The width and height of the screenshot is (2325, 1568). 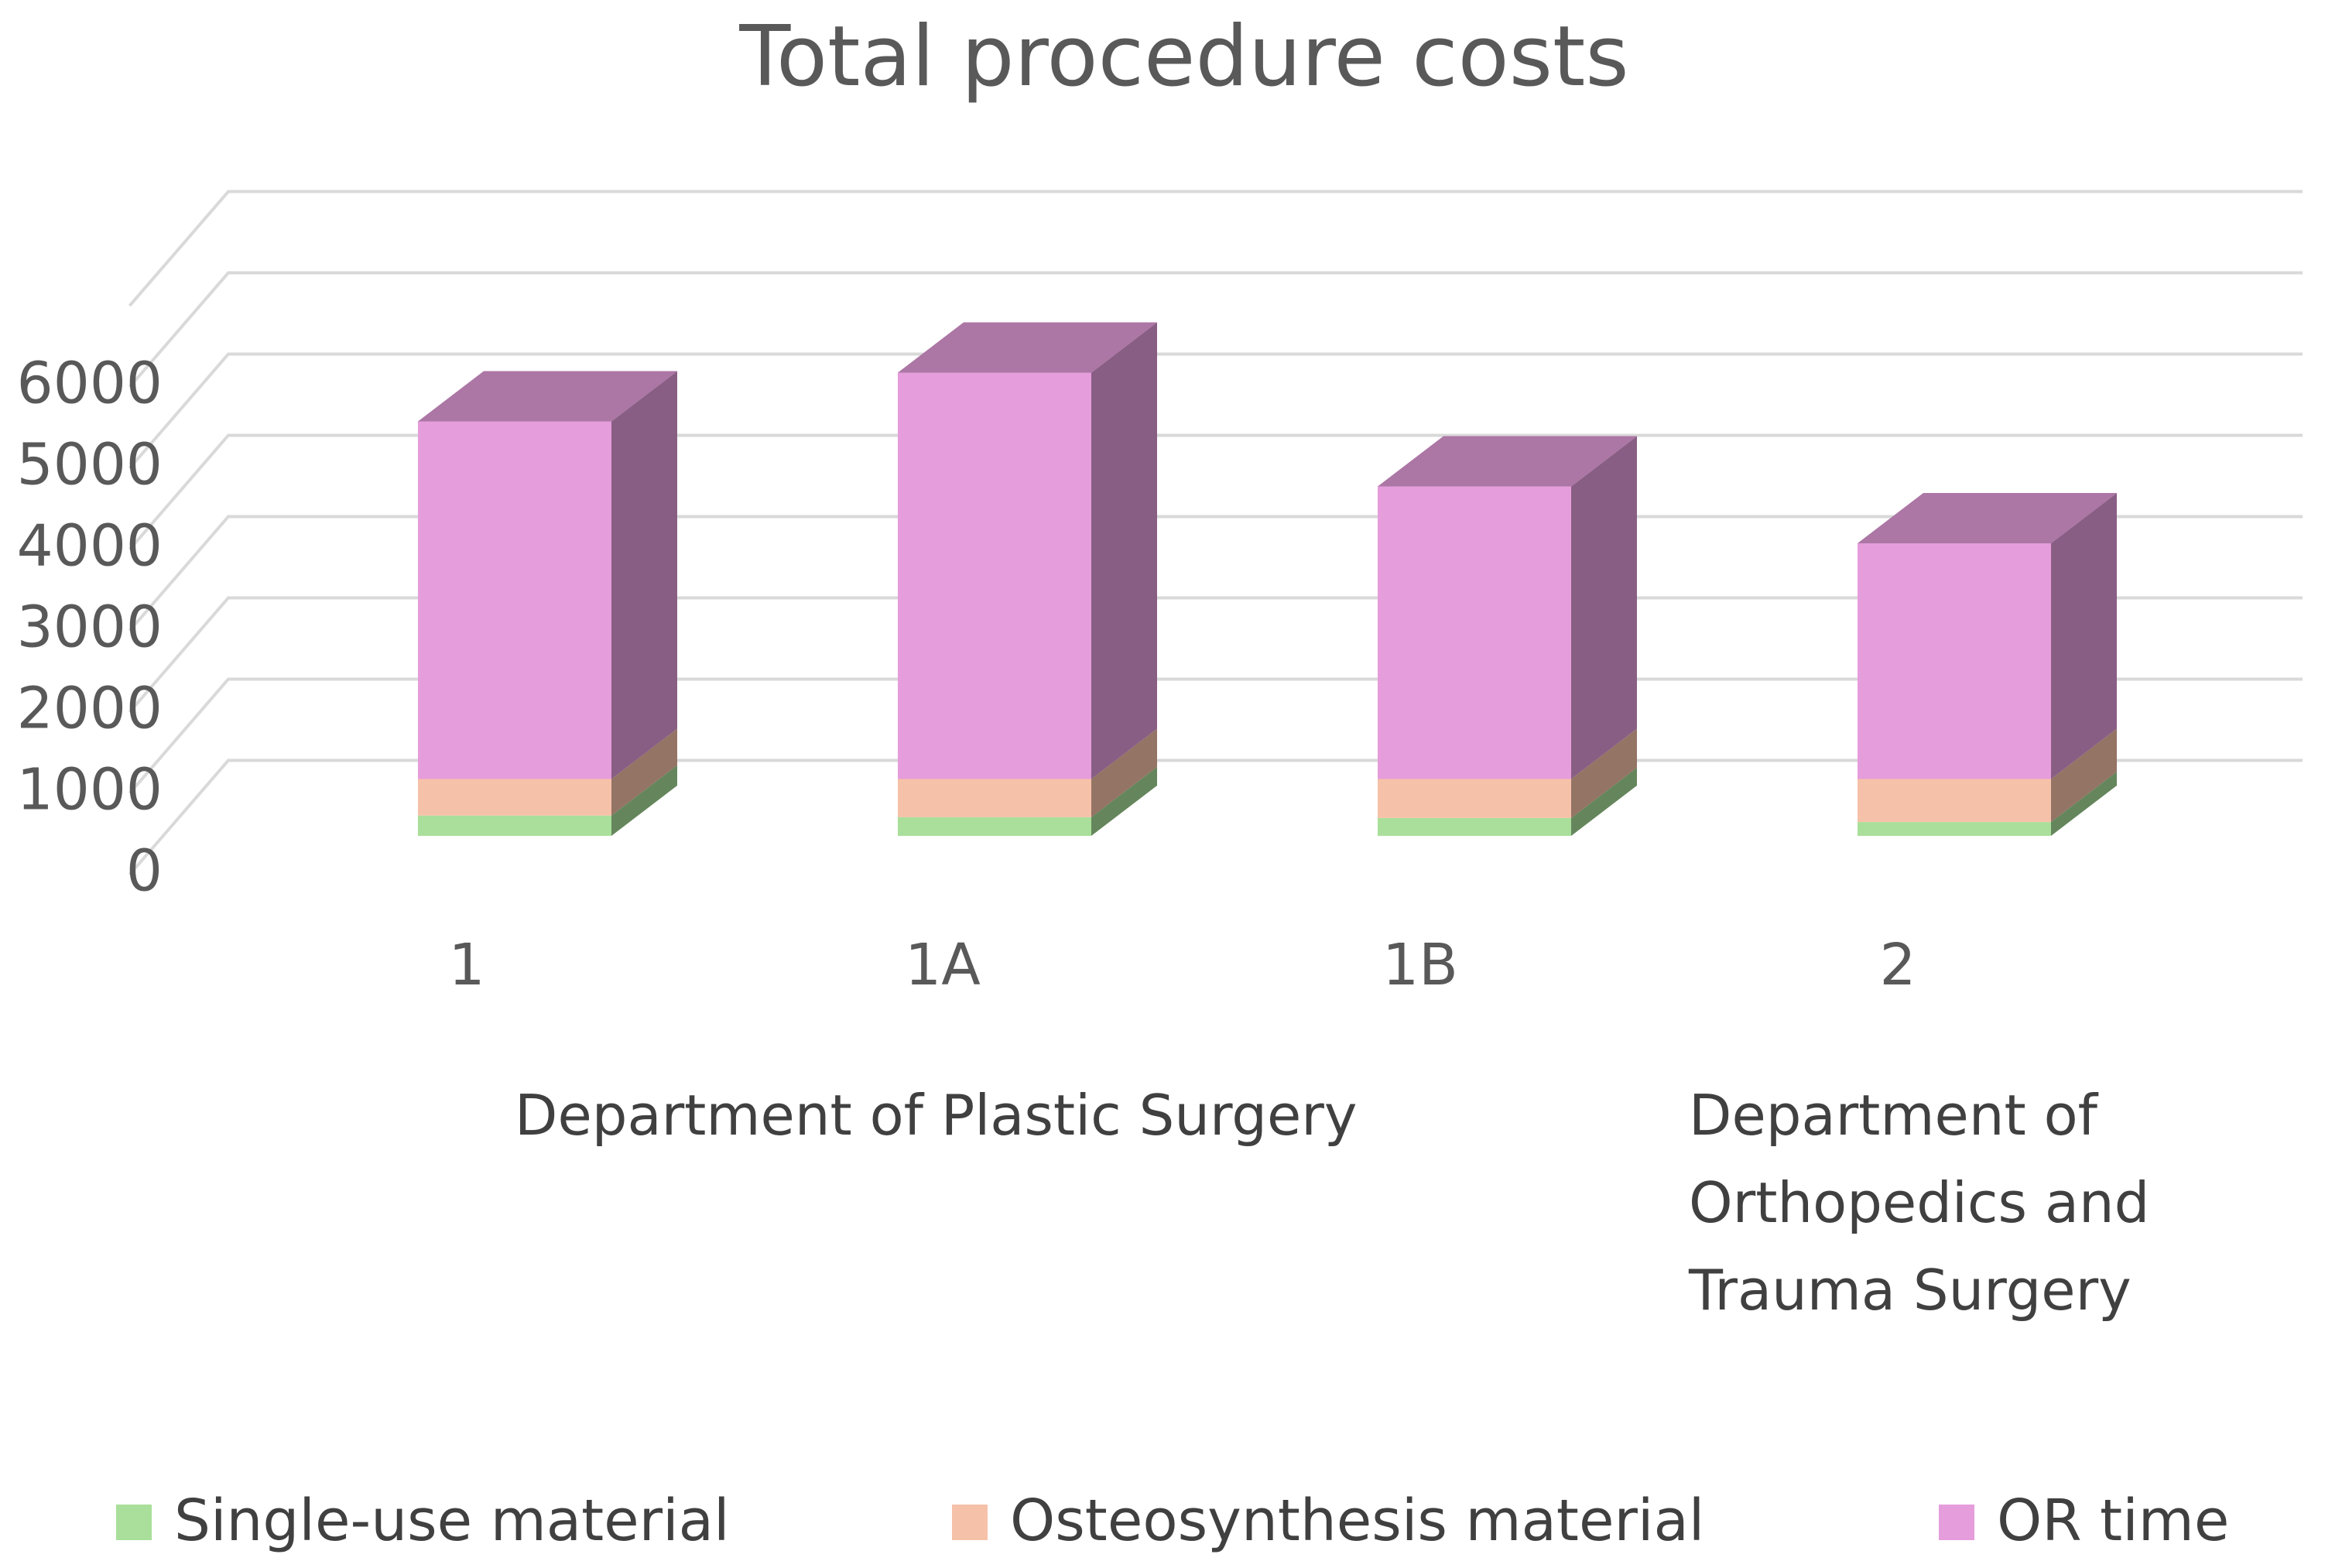 I want to click on y-tick-label: 6000, so click(x=90, y=384).